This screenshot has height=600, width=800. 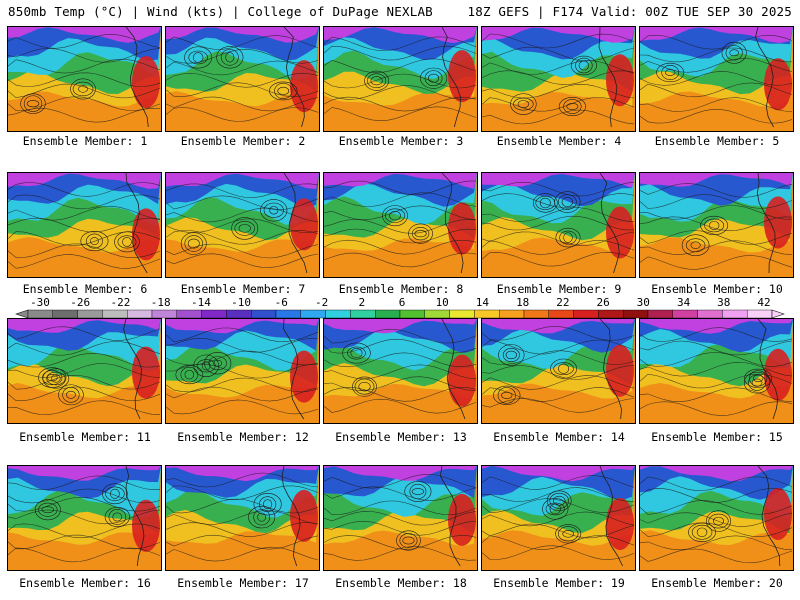 What do you see at coordinates (717, 583) in the screenshot?
I see `ensemble-member-label: Ensemble Member: 20` at bounding box center [717, 583].